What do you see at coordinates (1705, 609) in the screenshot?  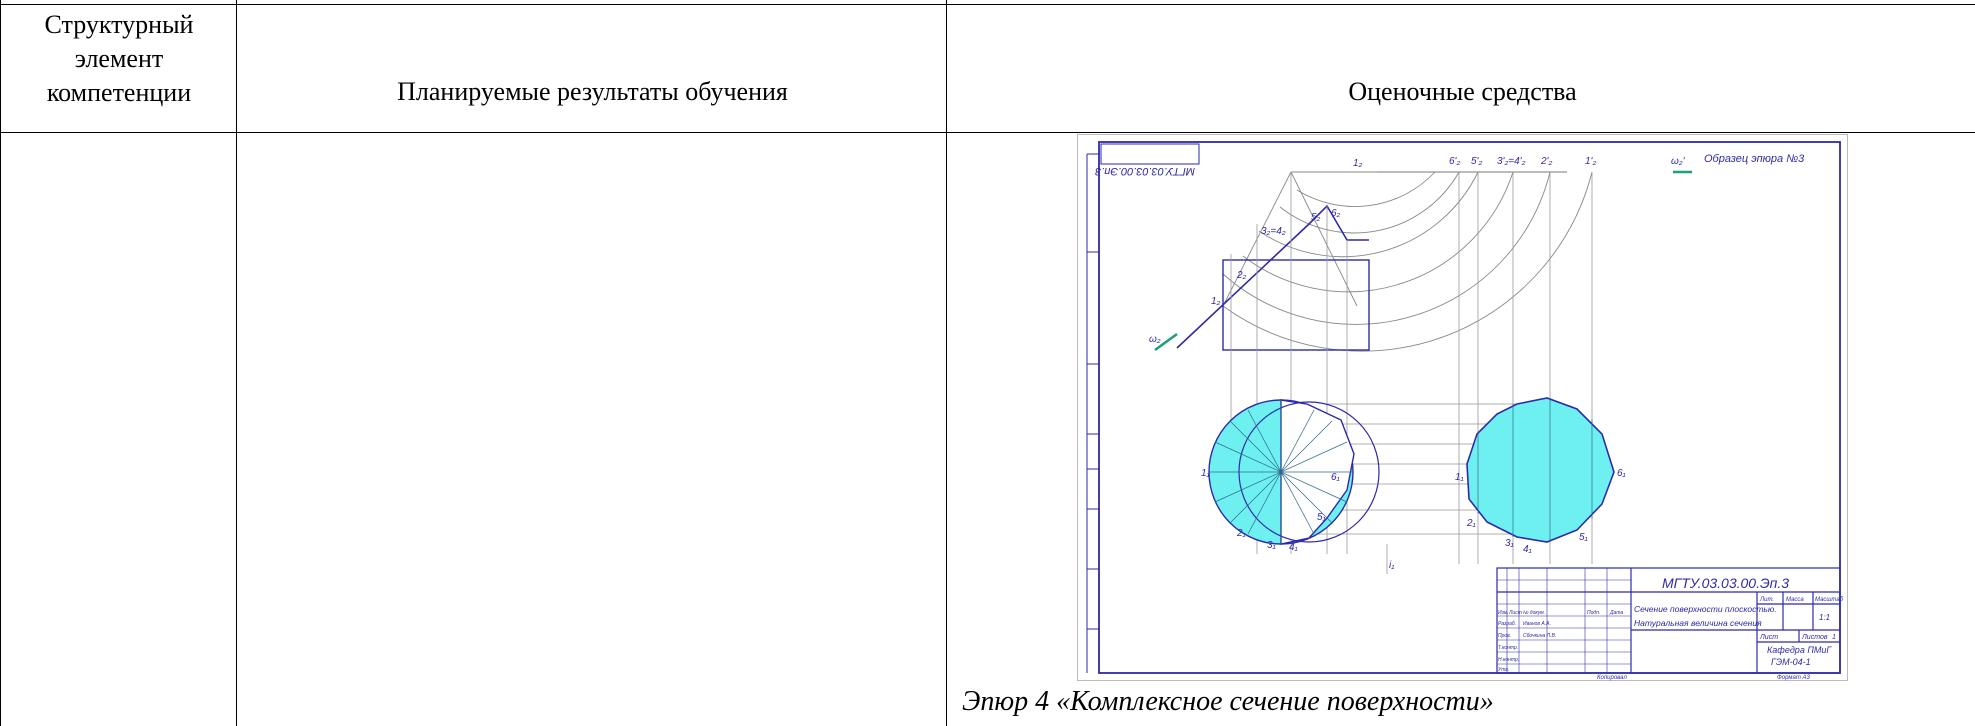 I see `tb-title-1: Сечение поверхности плоскостью.` at bounding box center [1705, 609].